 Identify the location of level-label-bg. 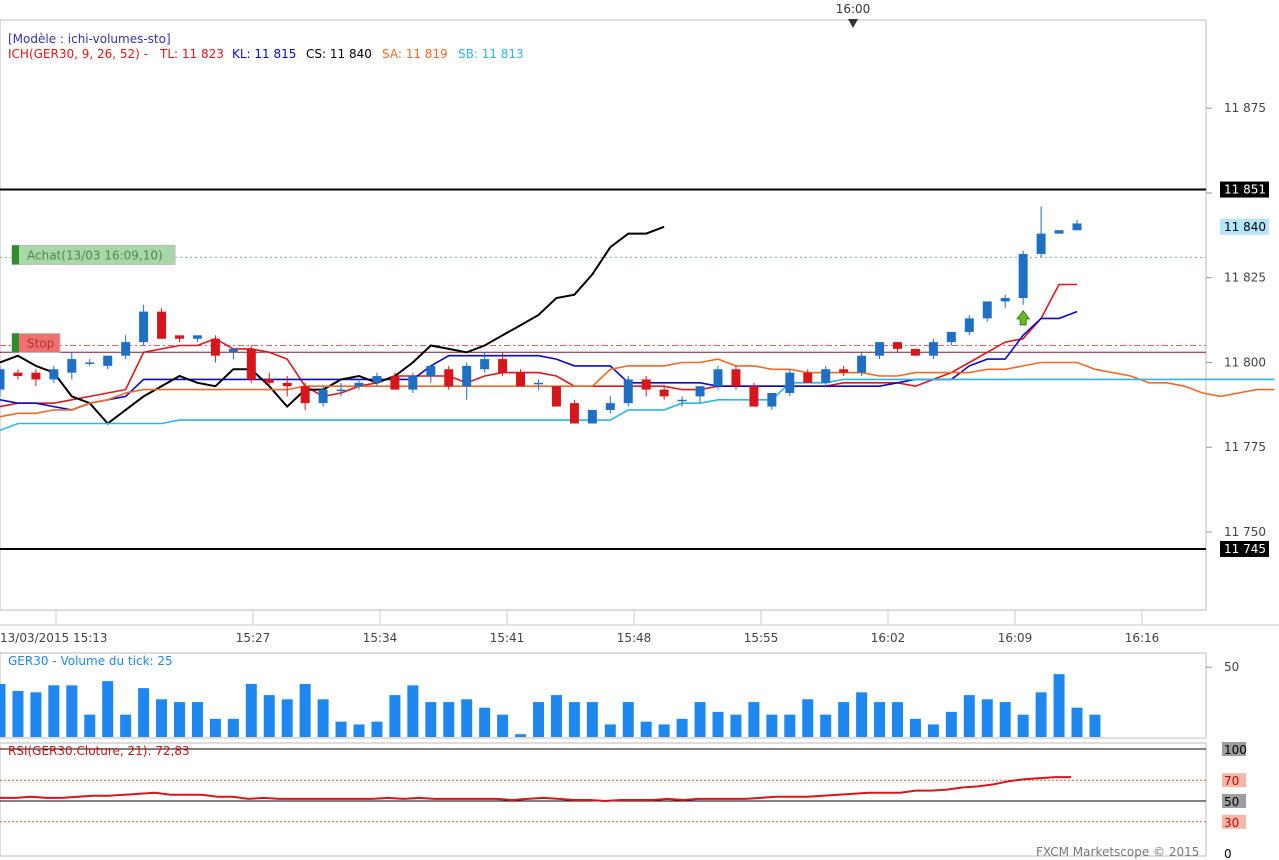
(1244, 548).